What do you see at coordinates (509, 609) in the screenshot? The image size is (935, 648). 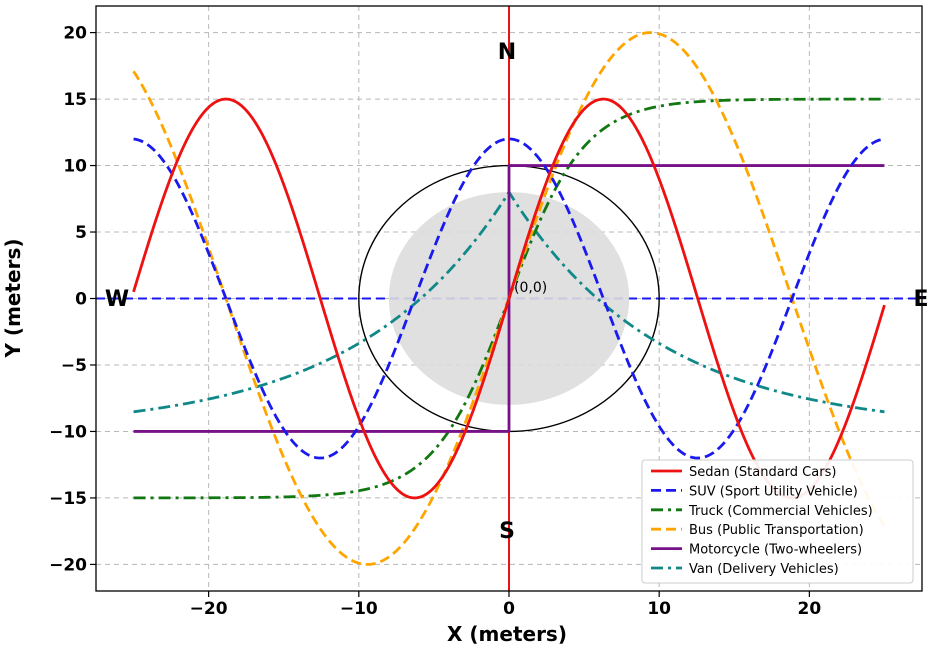 I see `x-tick-label: 0` at bounding box center [509, 609].